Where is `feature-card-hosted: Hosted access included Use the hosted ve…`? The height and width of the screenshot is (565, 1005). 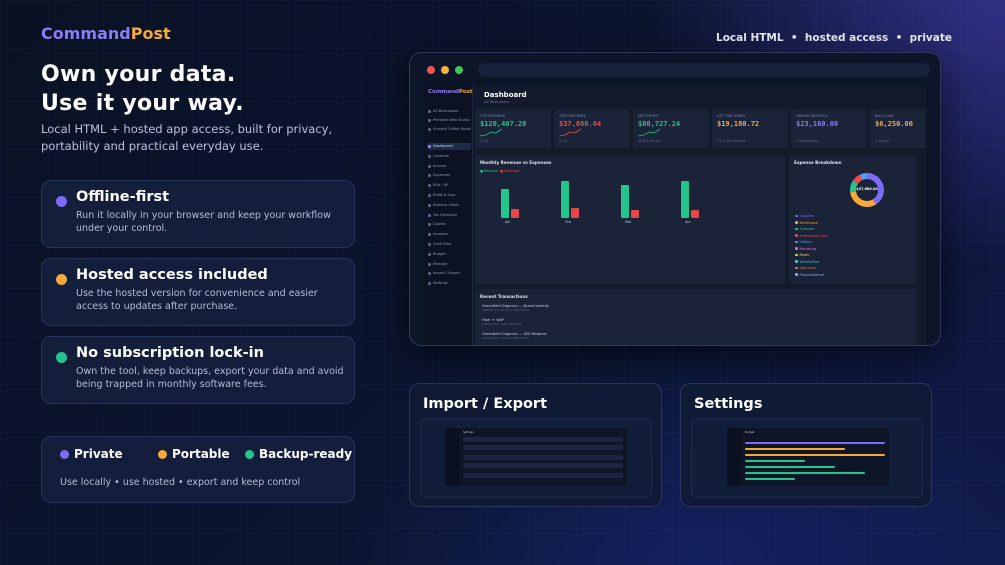
feature-card-hosted: Hosted access included Use the hosted ve… is located at coordinates (198, 292).